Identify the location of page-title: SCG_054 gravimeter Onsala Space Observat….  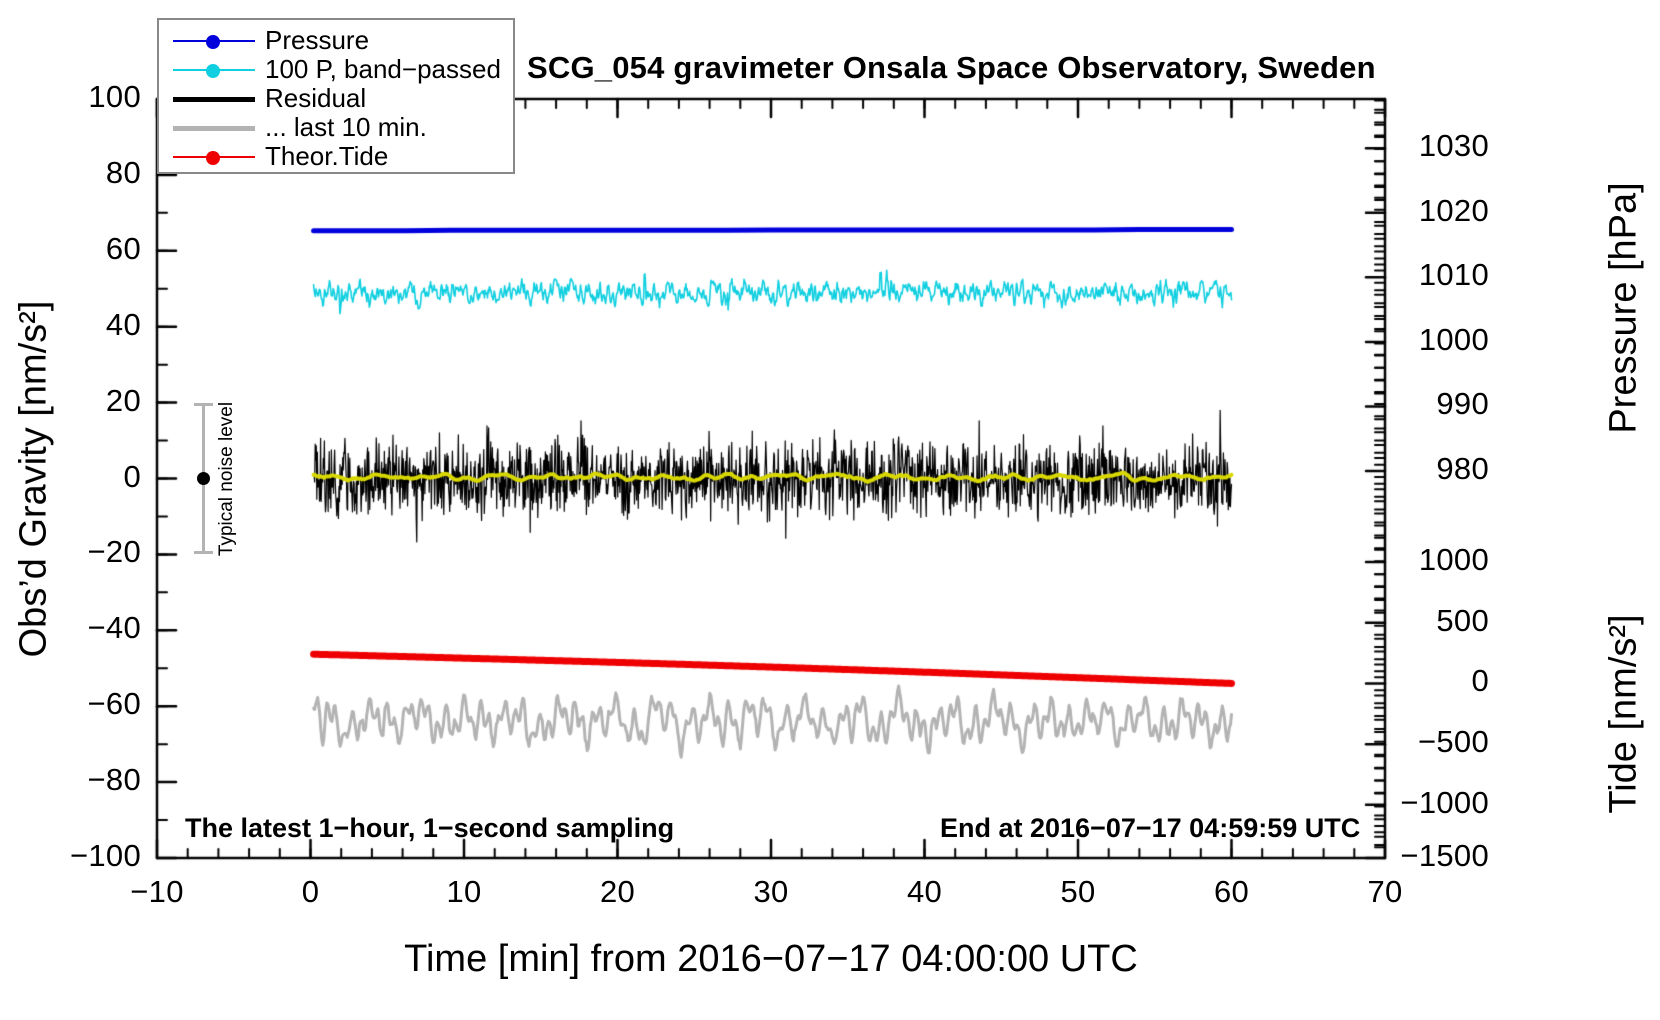
(951, 67).